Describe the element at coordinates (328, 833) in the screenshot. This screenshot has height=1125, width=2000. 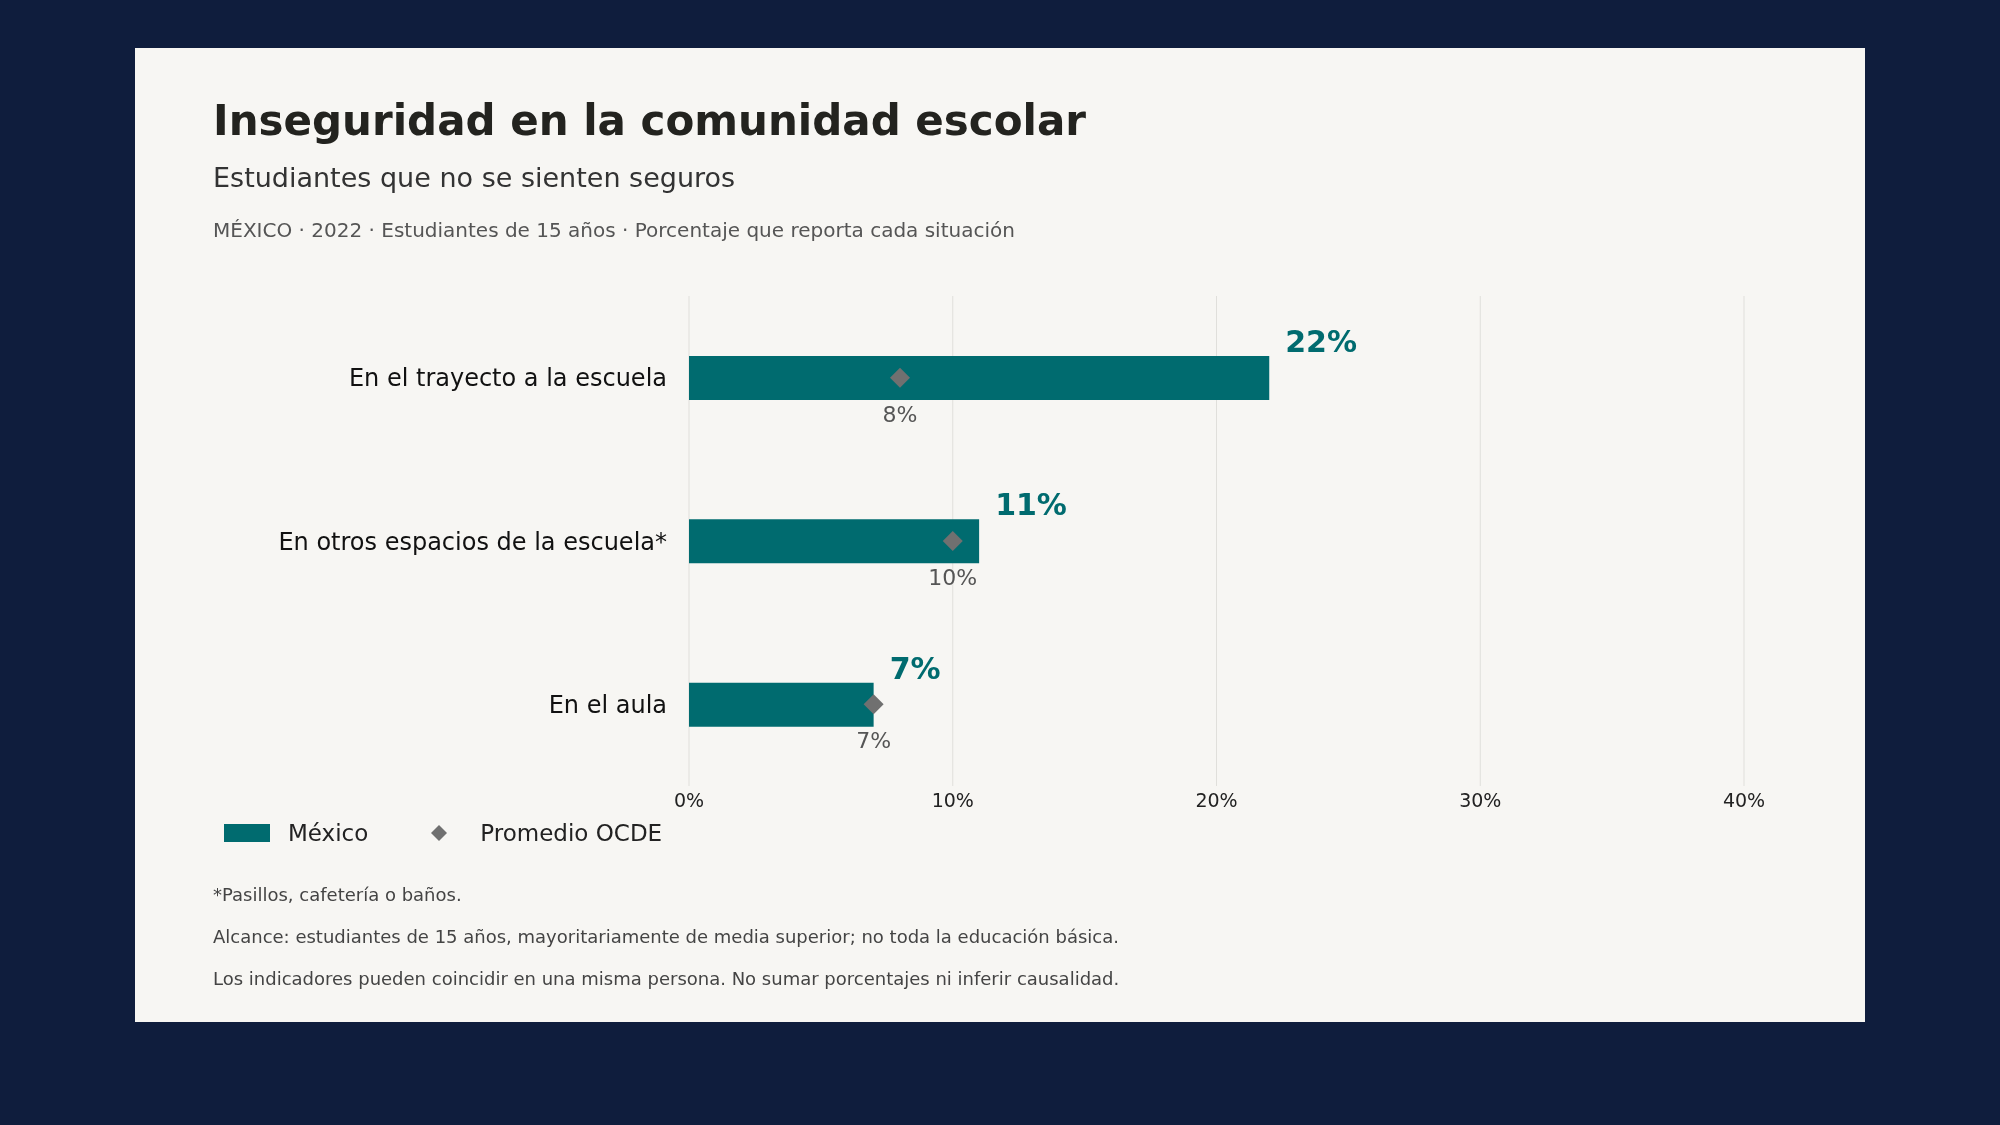
I see `legend-label: México` at that location.